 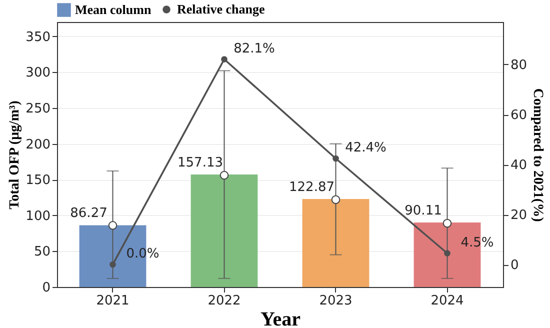 I want to click on y-axis-title: Total OFP (μg/m³), so click(x=15, y=155).